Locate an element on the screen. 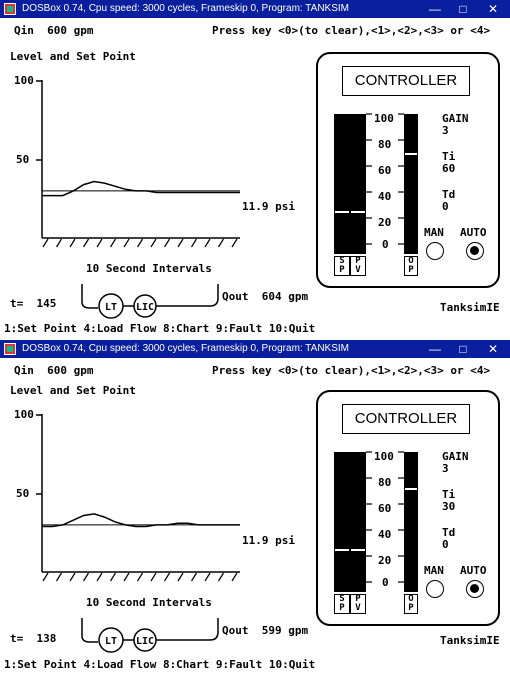 The height and width of the screenshot is (674, 510). sp-label: S P is located at coordinates (342, 266).